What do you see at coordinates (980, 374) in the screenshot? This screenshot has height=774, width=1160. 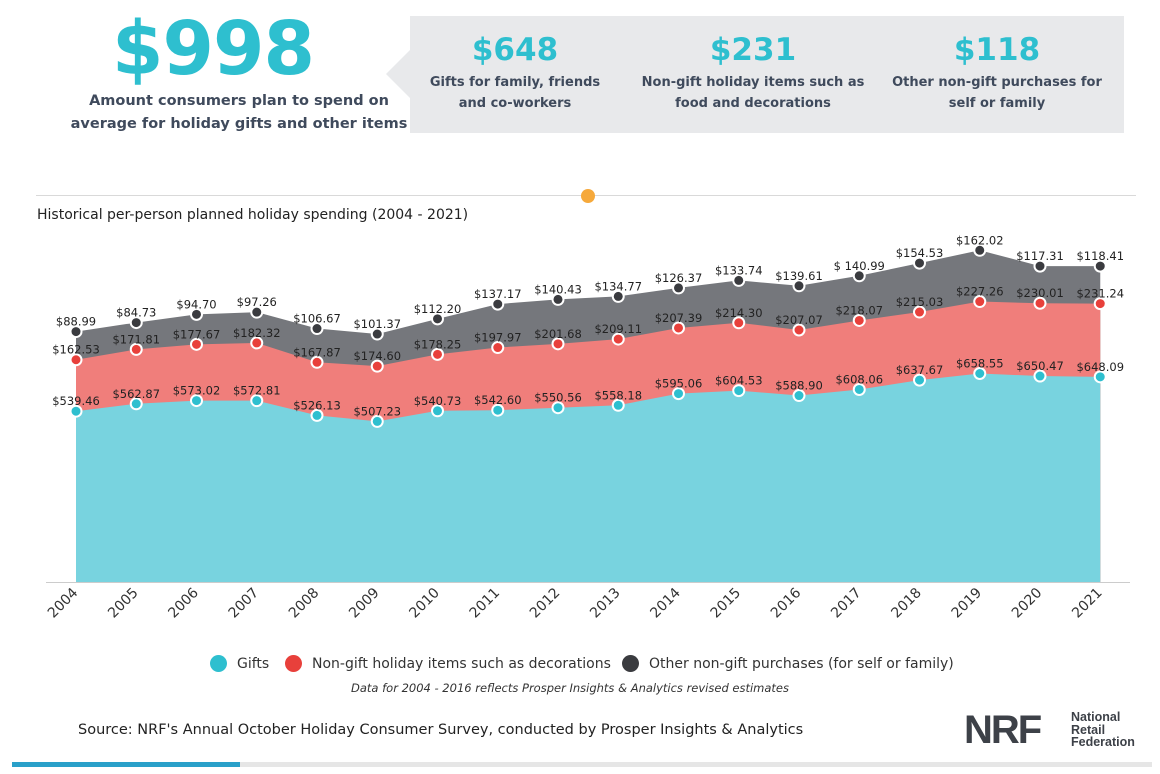 I see `point-gifts-2019` at bounding box center [980, 374].